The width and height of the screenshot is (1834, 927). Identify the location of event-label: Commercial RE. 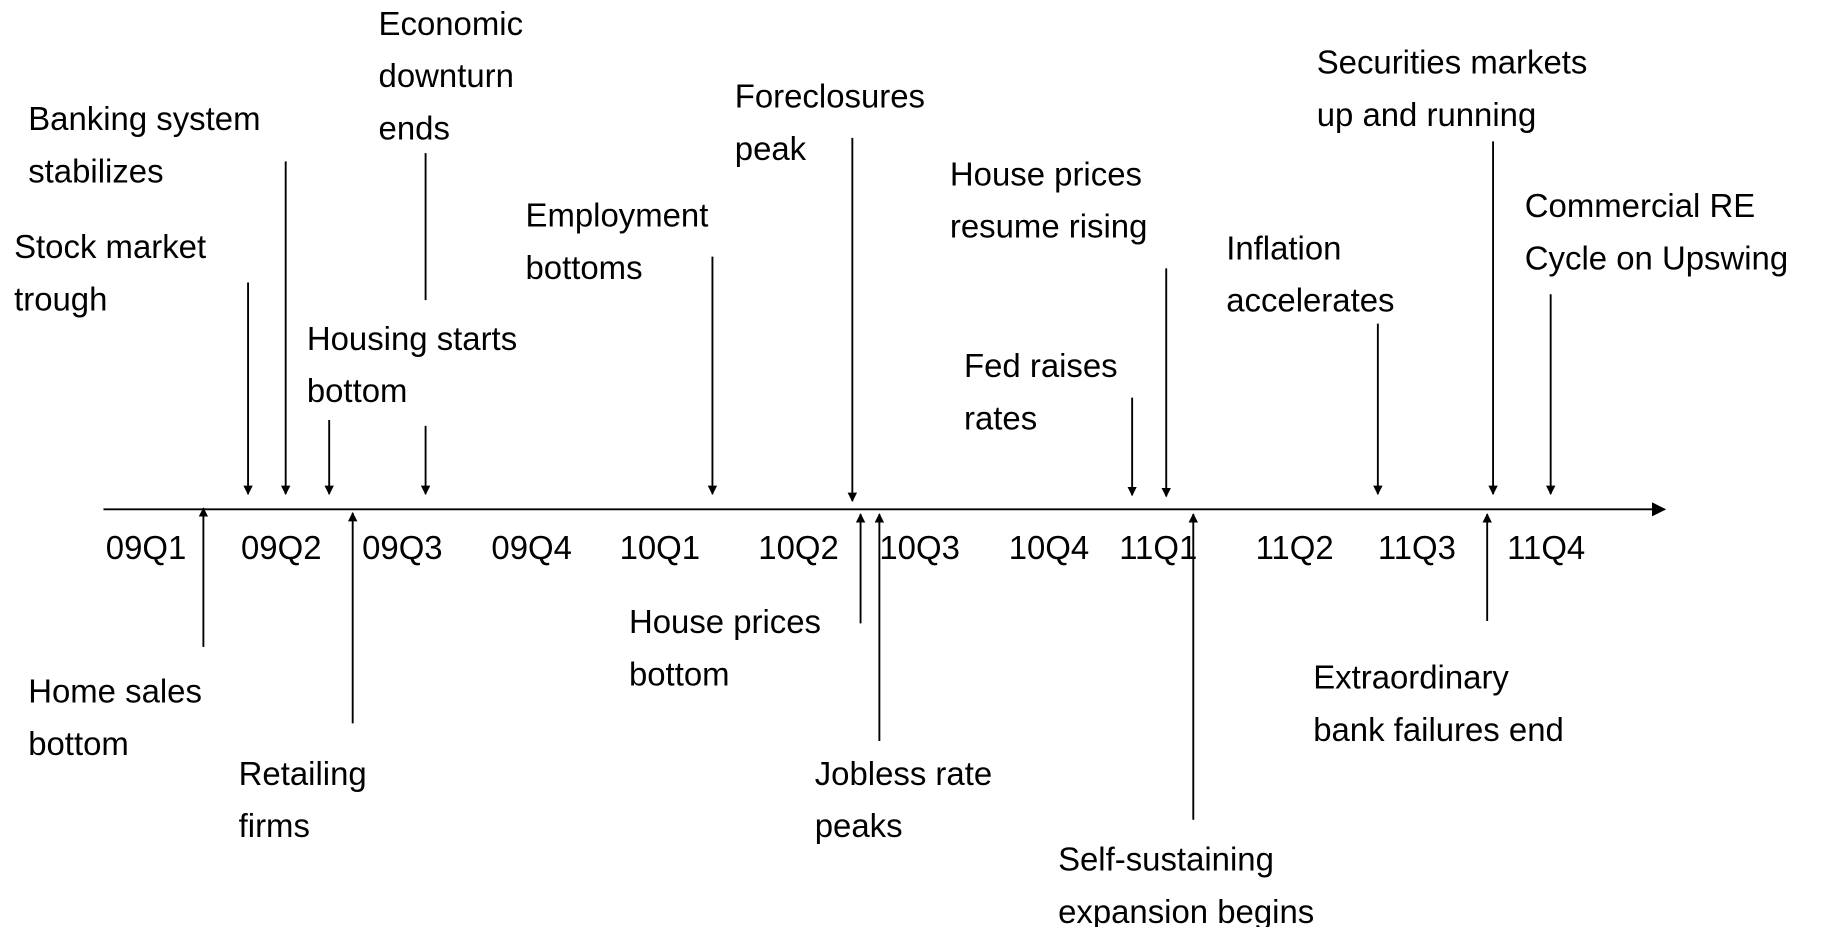
(1640, 205).